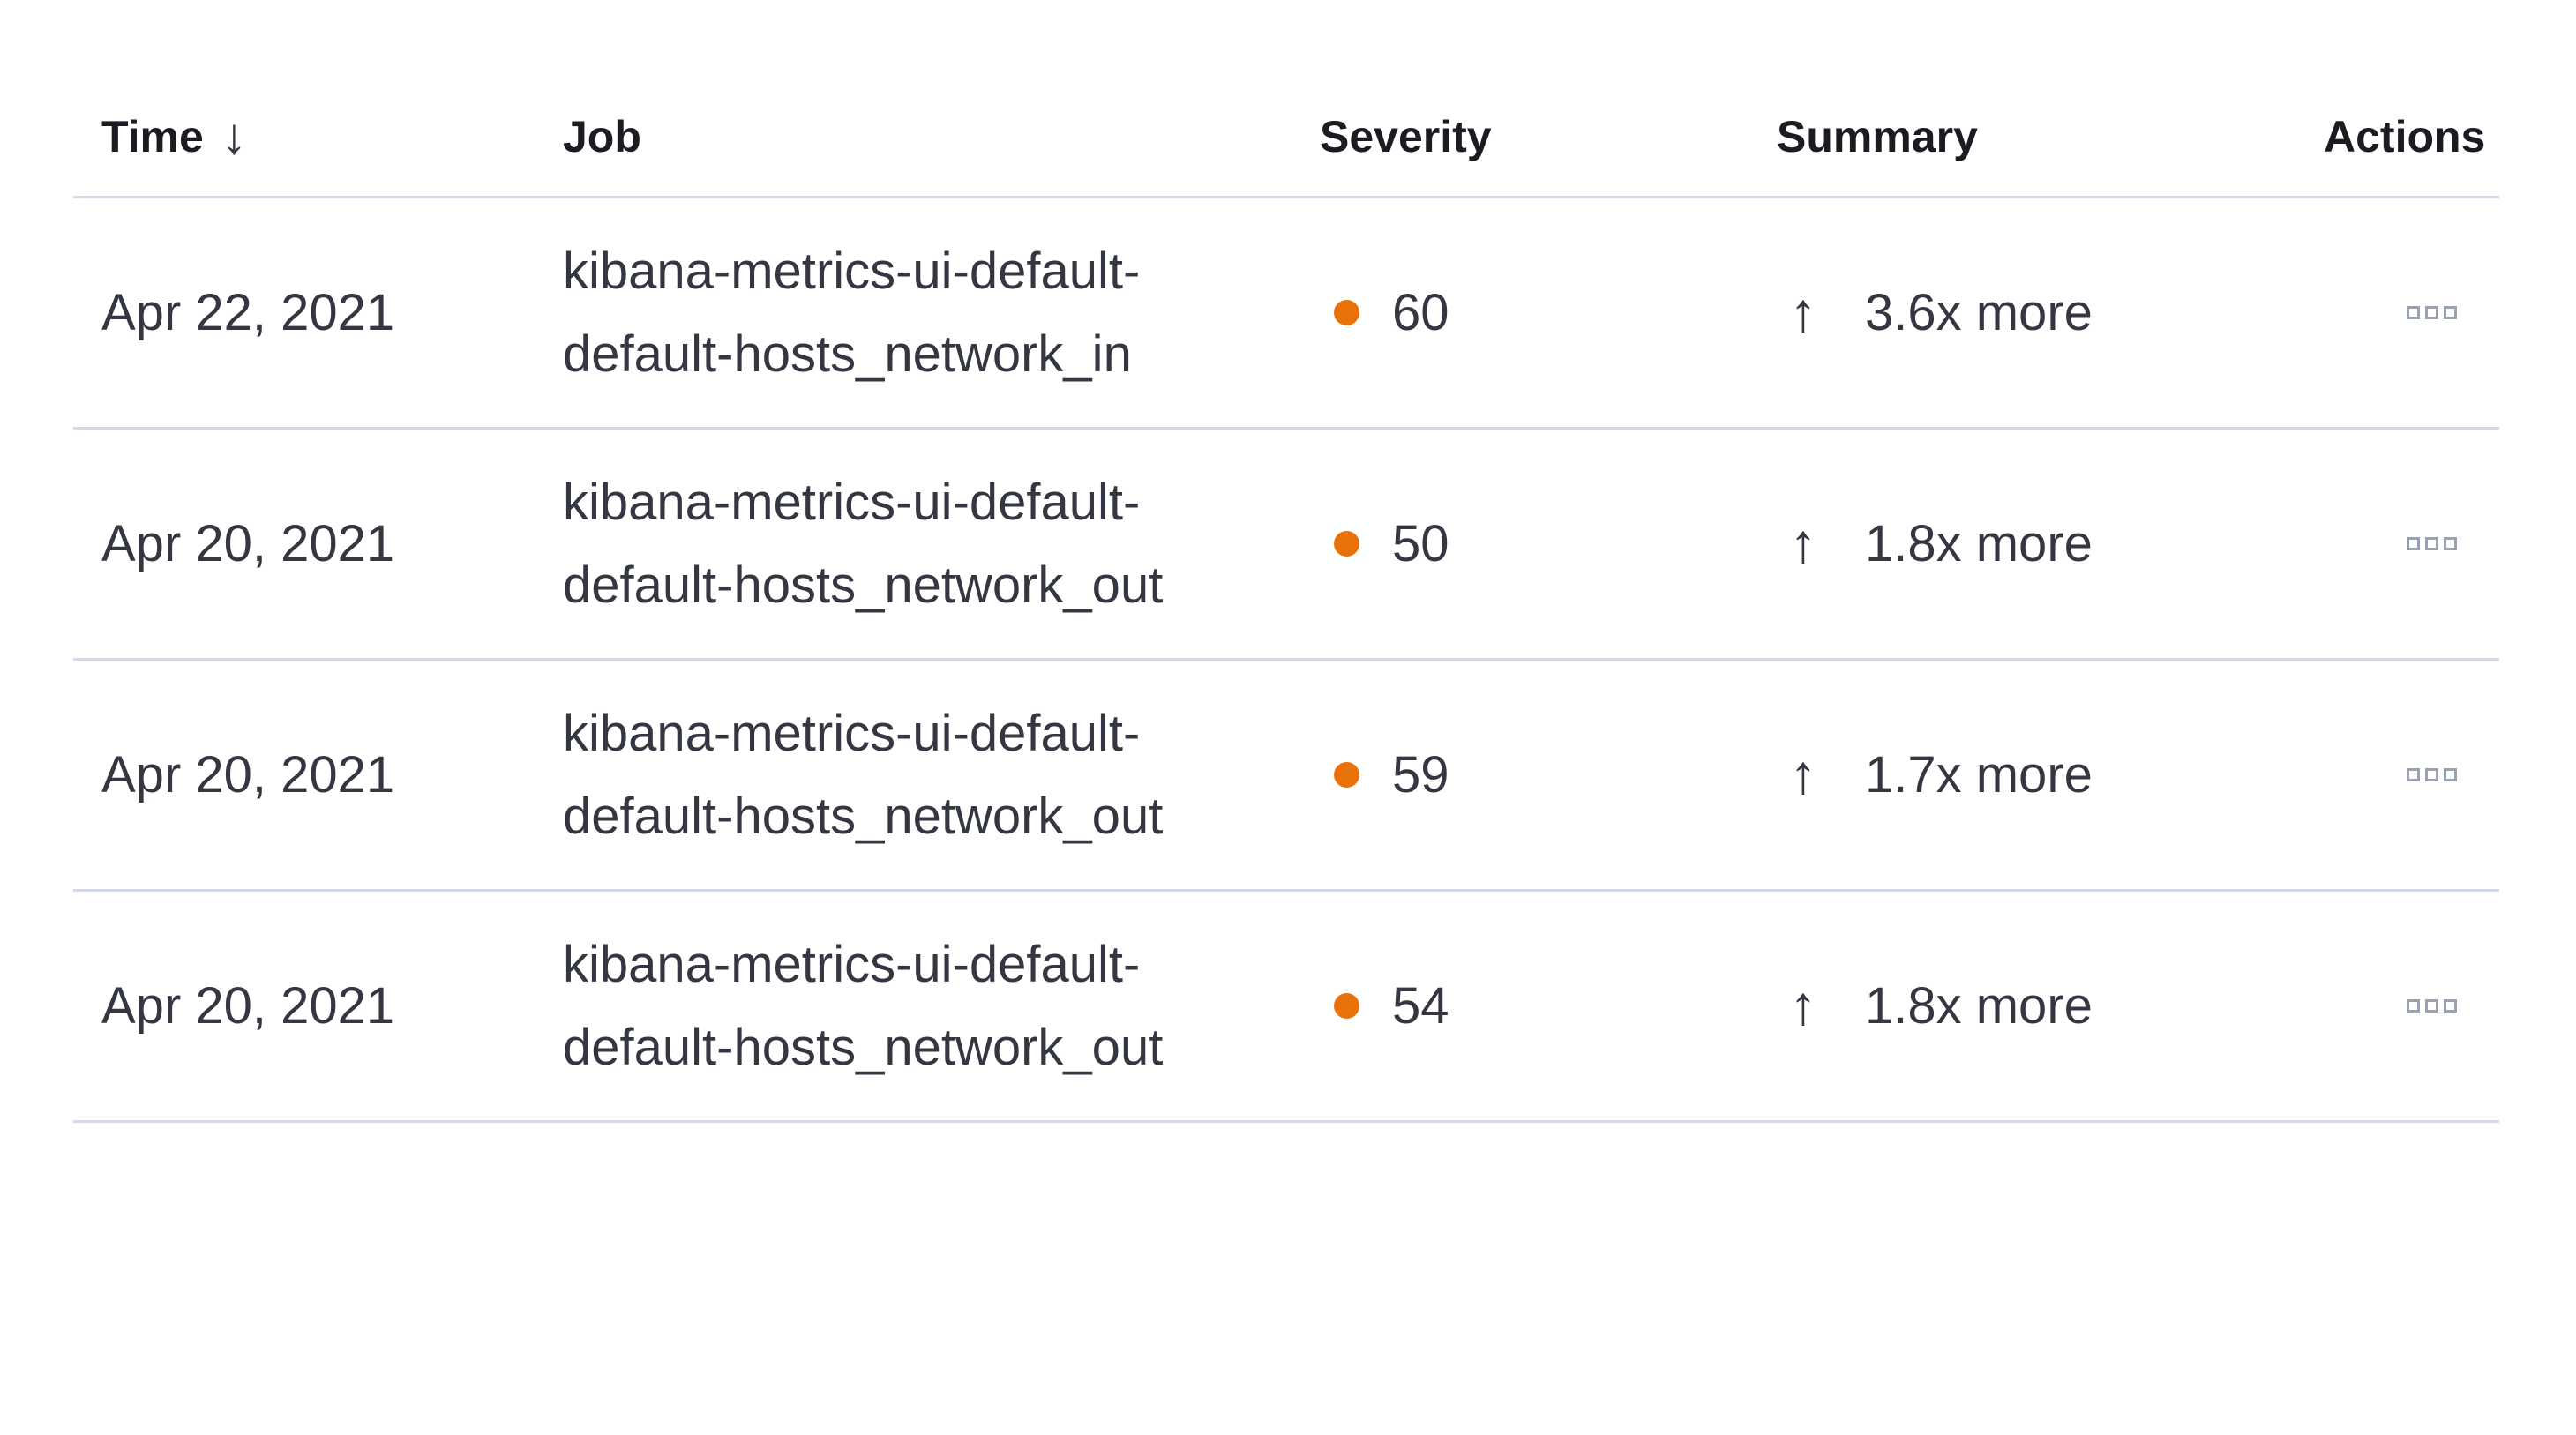  What do you see at coordinates (914, 136) in the screenshot?
I see `column-header-job: Job` at bounding box center [914, 136].